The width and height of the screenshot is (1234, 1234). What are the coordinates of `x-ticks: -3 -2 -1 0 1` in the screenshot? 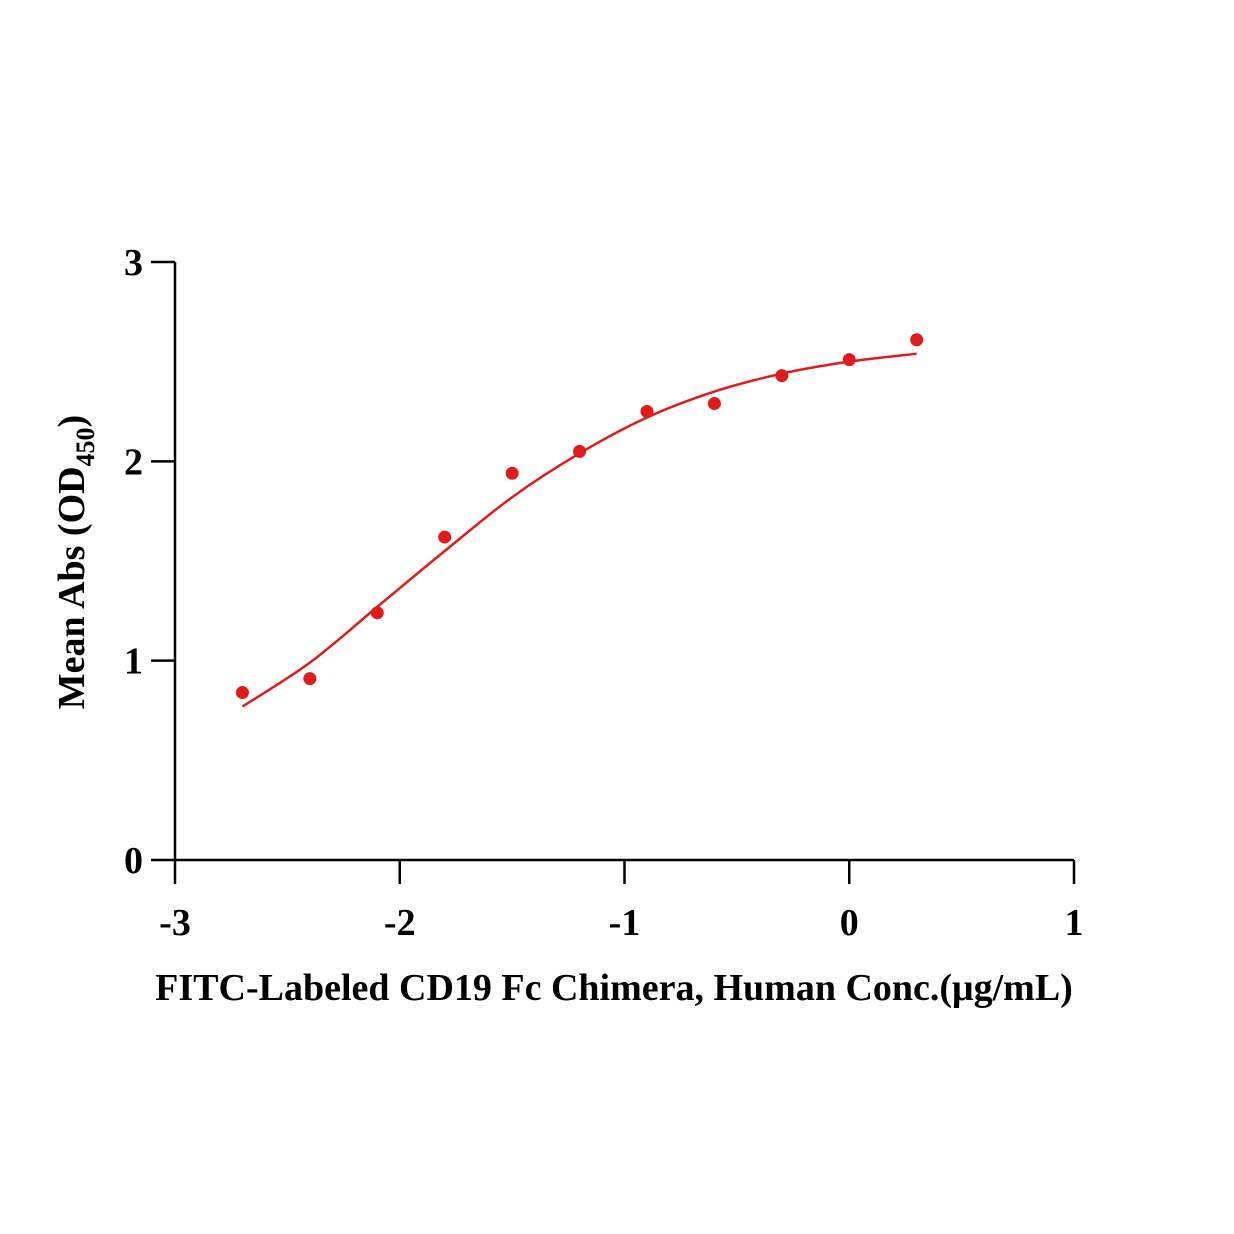 It's located at (621, 902).